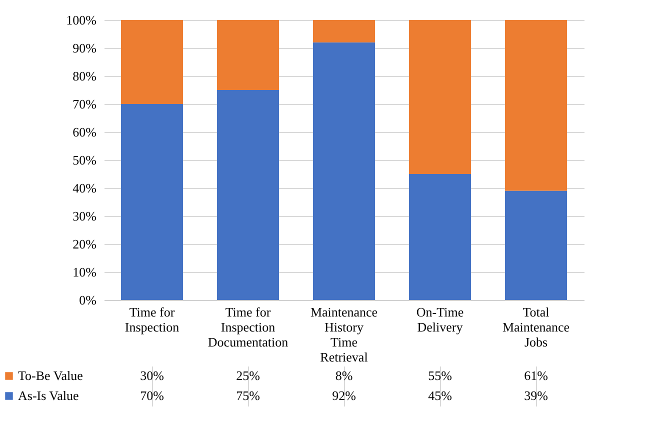  What do you see at coordinates (84, 272) in the screenshot?
I see `y-tick-label: 10%` at bounding box center [84, 272].